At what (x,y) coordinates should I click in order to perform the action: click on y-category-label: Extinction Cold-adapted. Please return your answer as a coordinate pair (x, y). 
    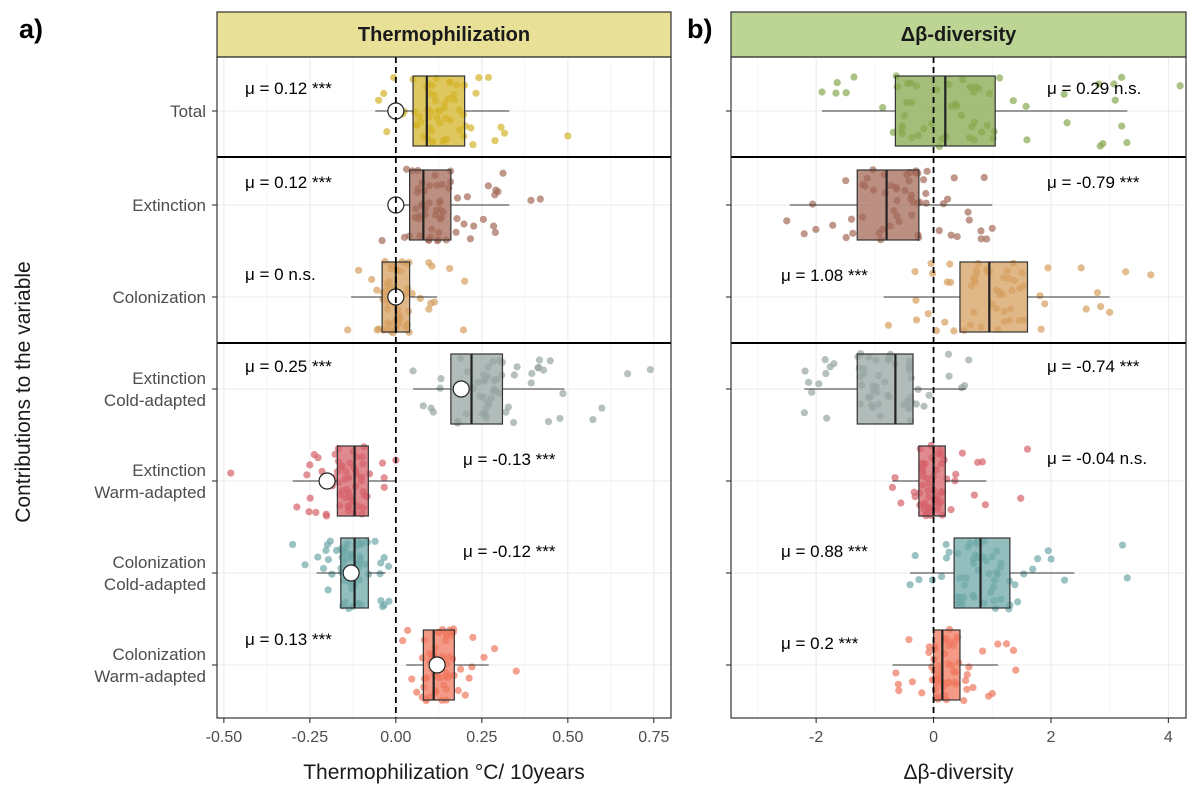
    Looking at the image, I should click on (155, 389).